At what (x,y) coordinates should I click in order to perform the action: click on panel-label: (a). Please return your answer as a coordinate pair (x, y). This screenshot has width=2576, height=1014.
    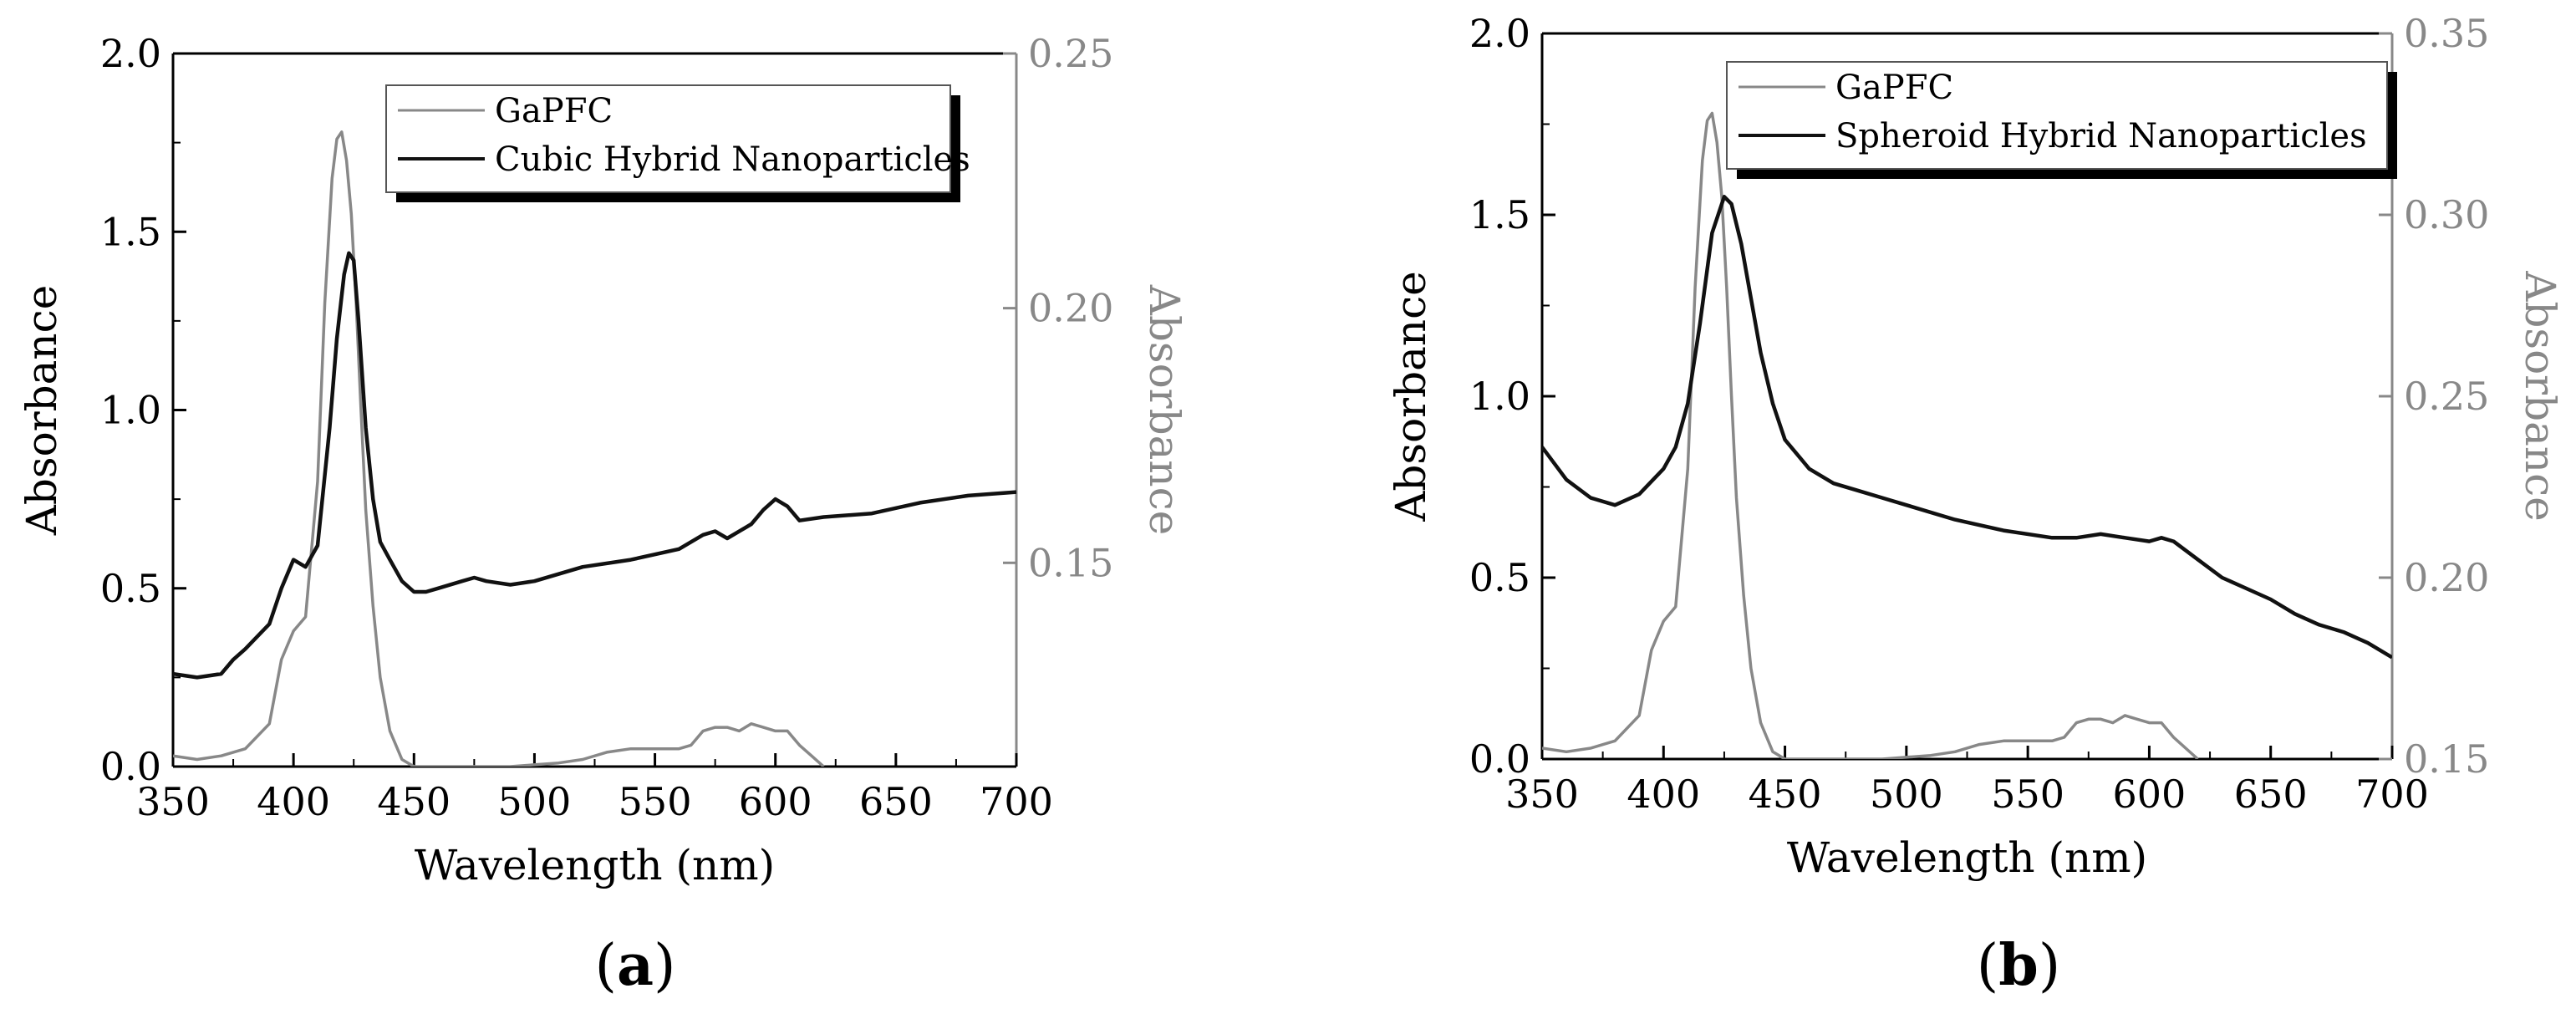
    Looking at the image, I should click on (634, 965).